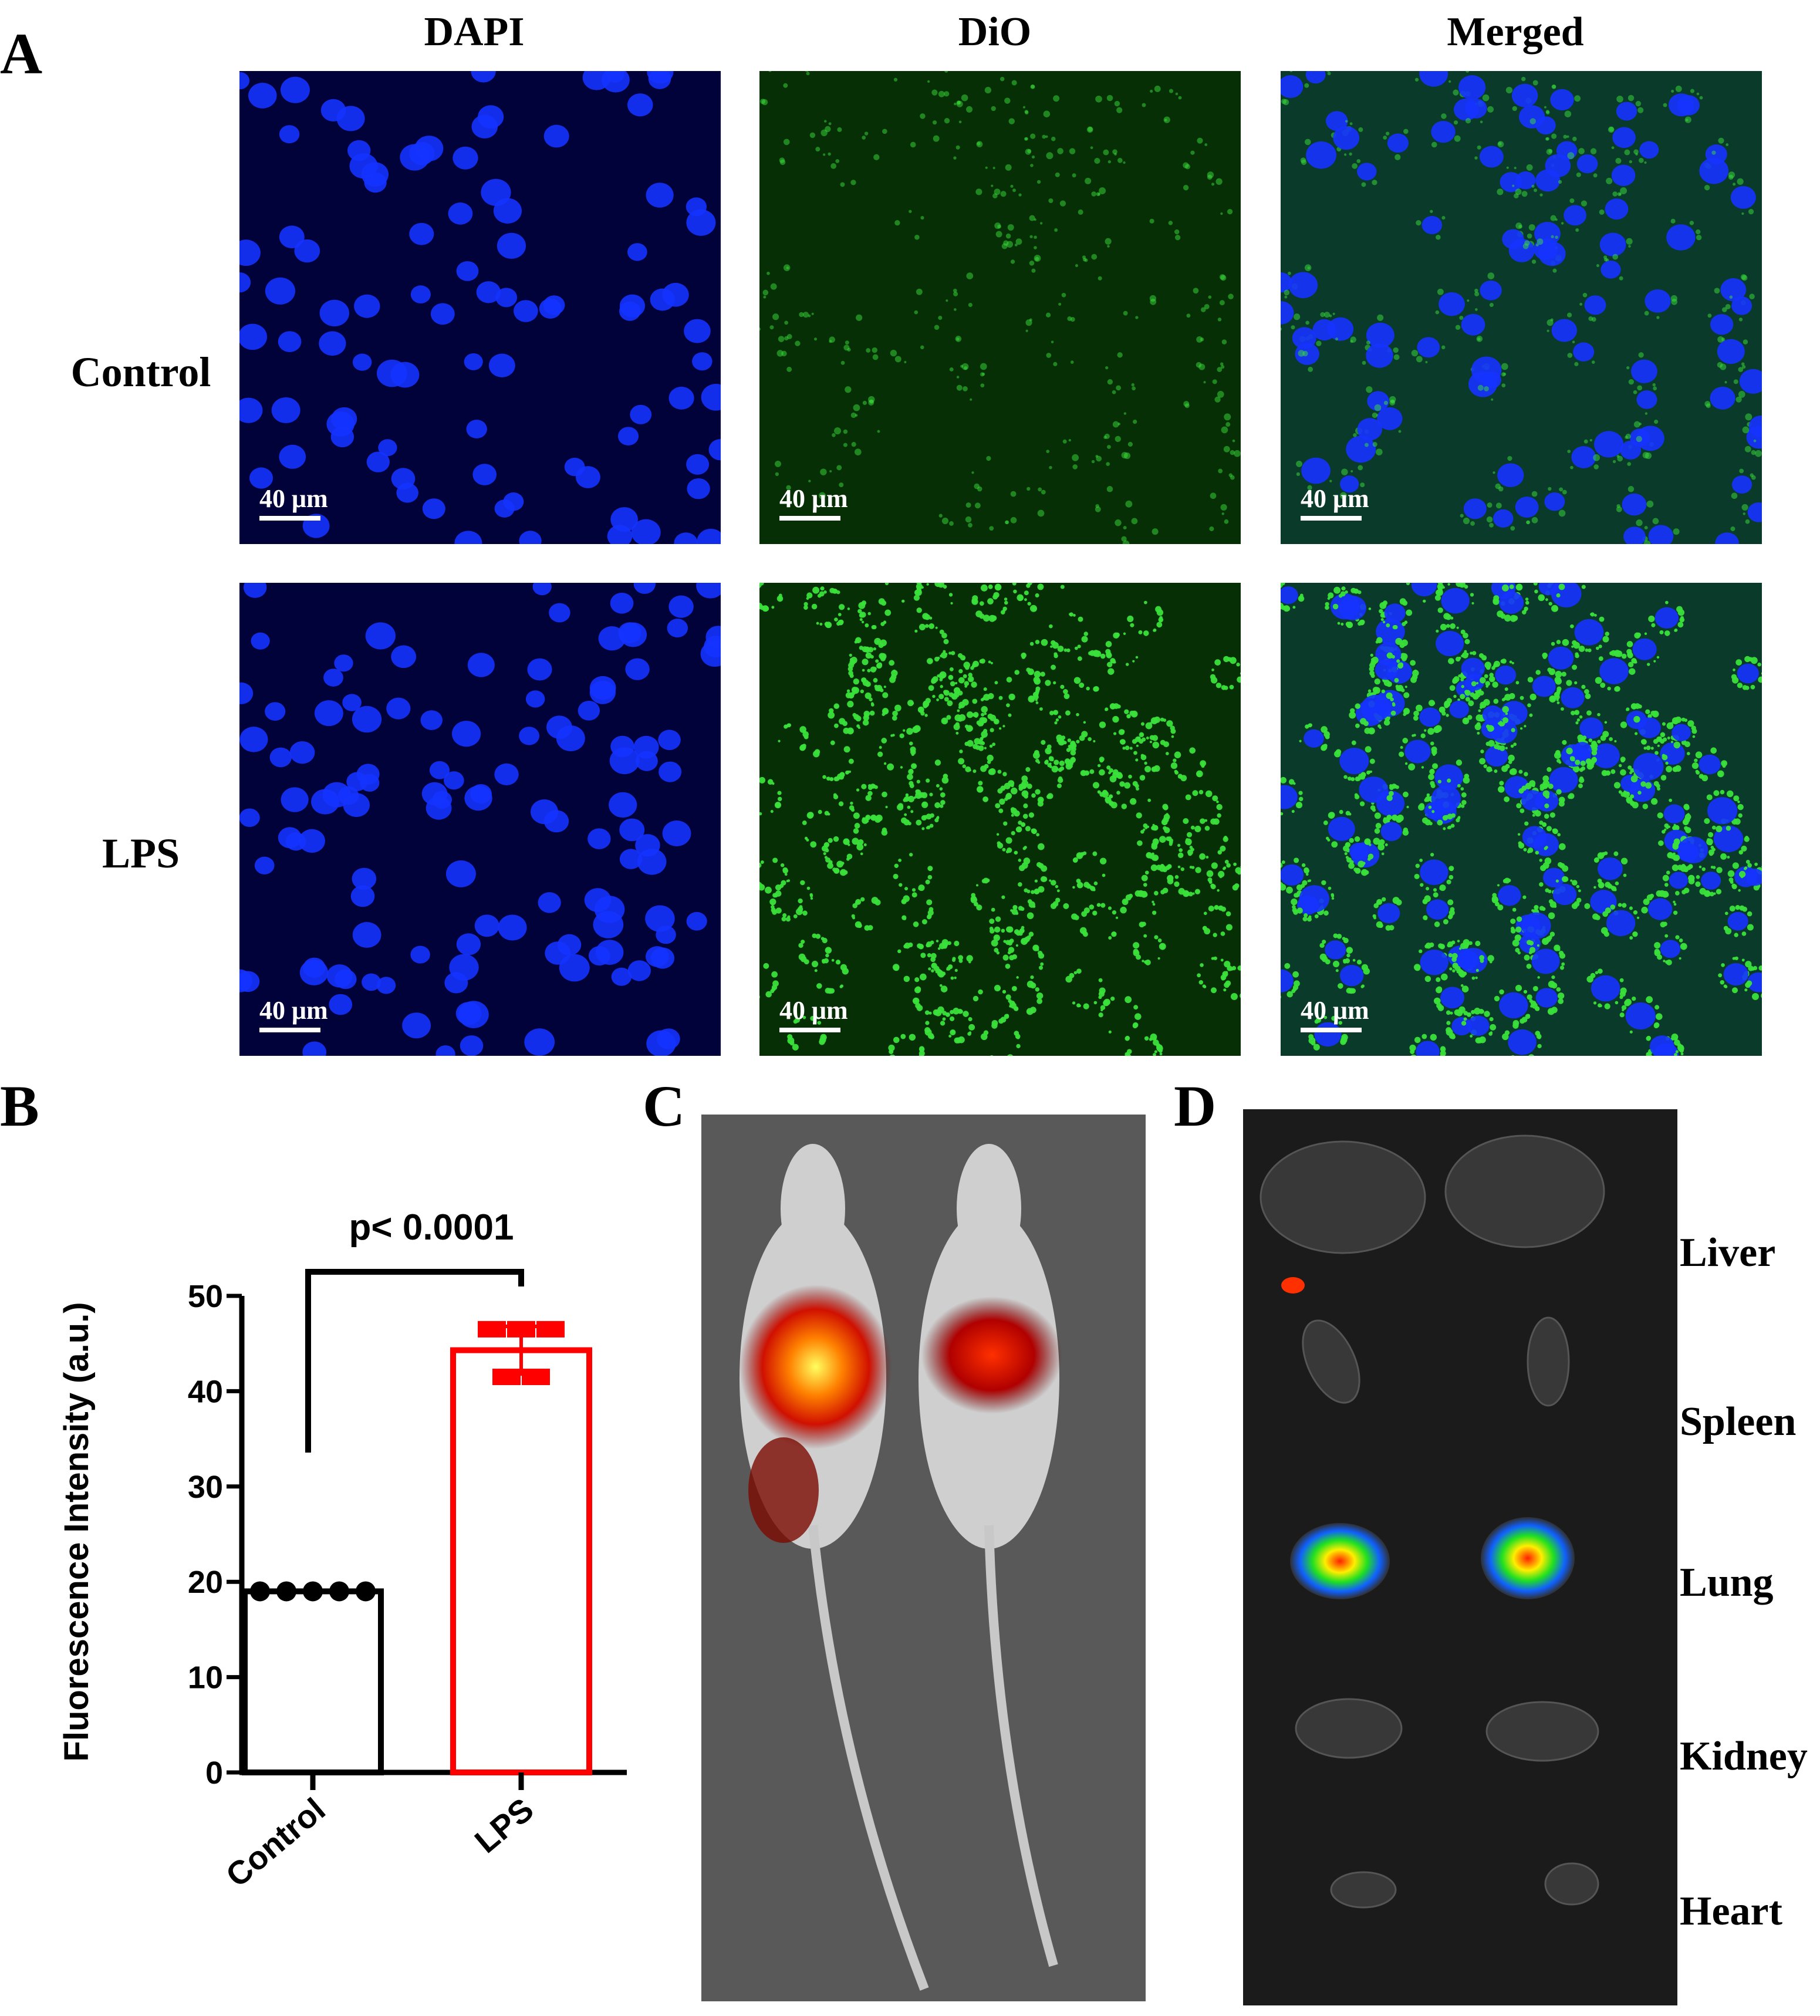 This screenshot has height=2016, width=1820. What do you see at coordinates (432, 1227) in the screenshot?
I see `significance-label: p< 0.0001` at bounding box center [432, 1227].